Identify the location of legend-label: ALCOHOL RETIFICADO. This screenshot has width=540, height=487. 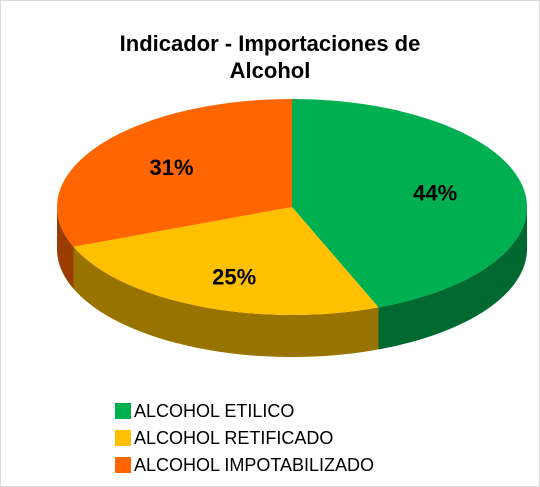
(233, 438).